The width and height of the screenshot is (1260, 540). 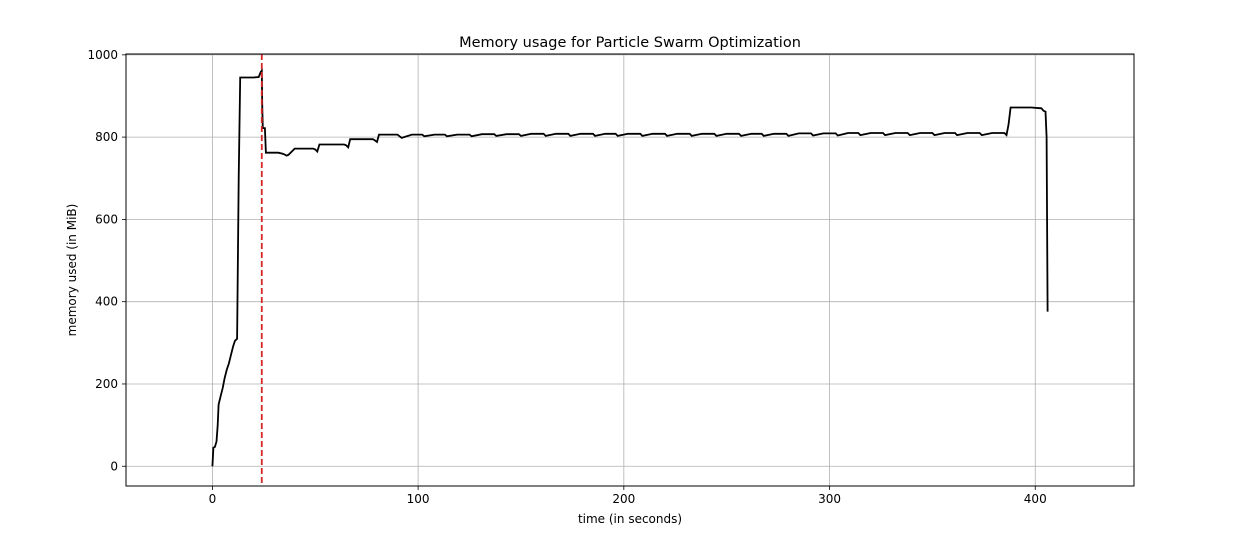 What do you see at coordinates (106, 219) in the screenshot?
I see `y-tick-label: 600` at bounding box center [106, 219].